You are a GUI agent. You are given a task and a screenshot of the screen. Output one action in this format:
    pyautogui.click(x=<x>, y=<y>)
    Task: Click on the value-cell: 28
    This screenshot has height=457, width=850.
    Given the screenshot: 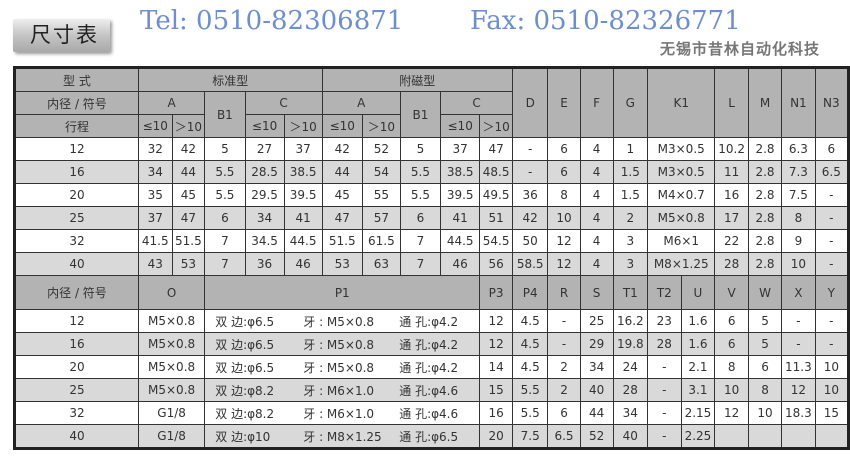 What is the action you would take?
    pyautogui.click(x=630, y=390)
    